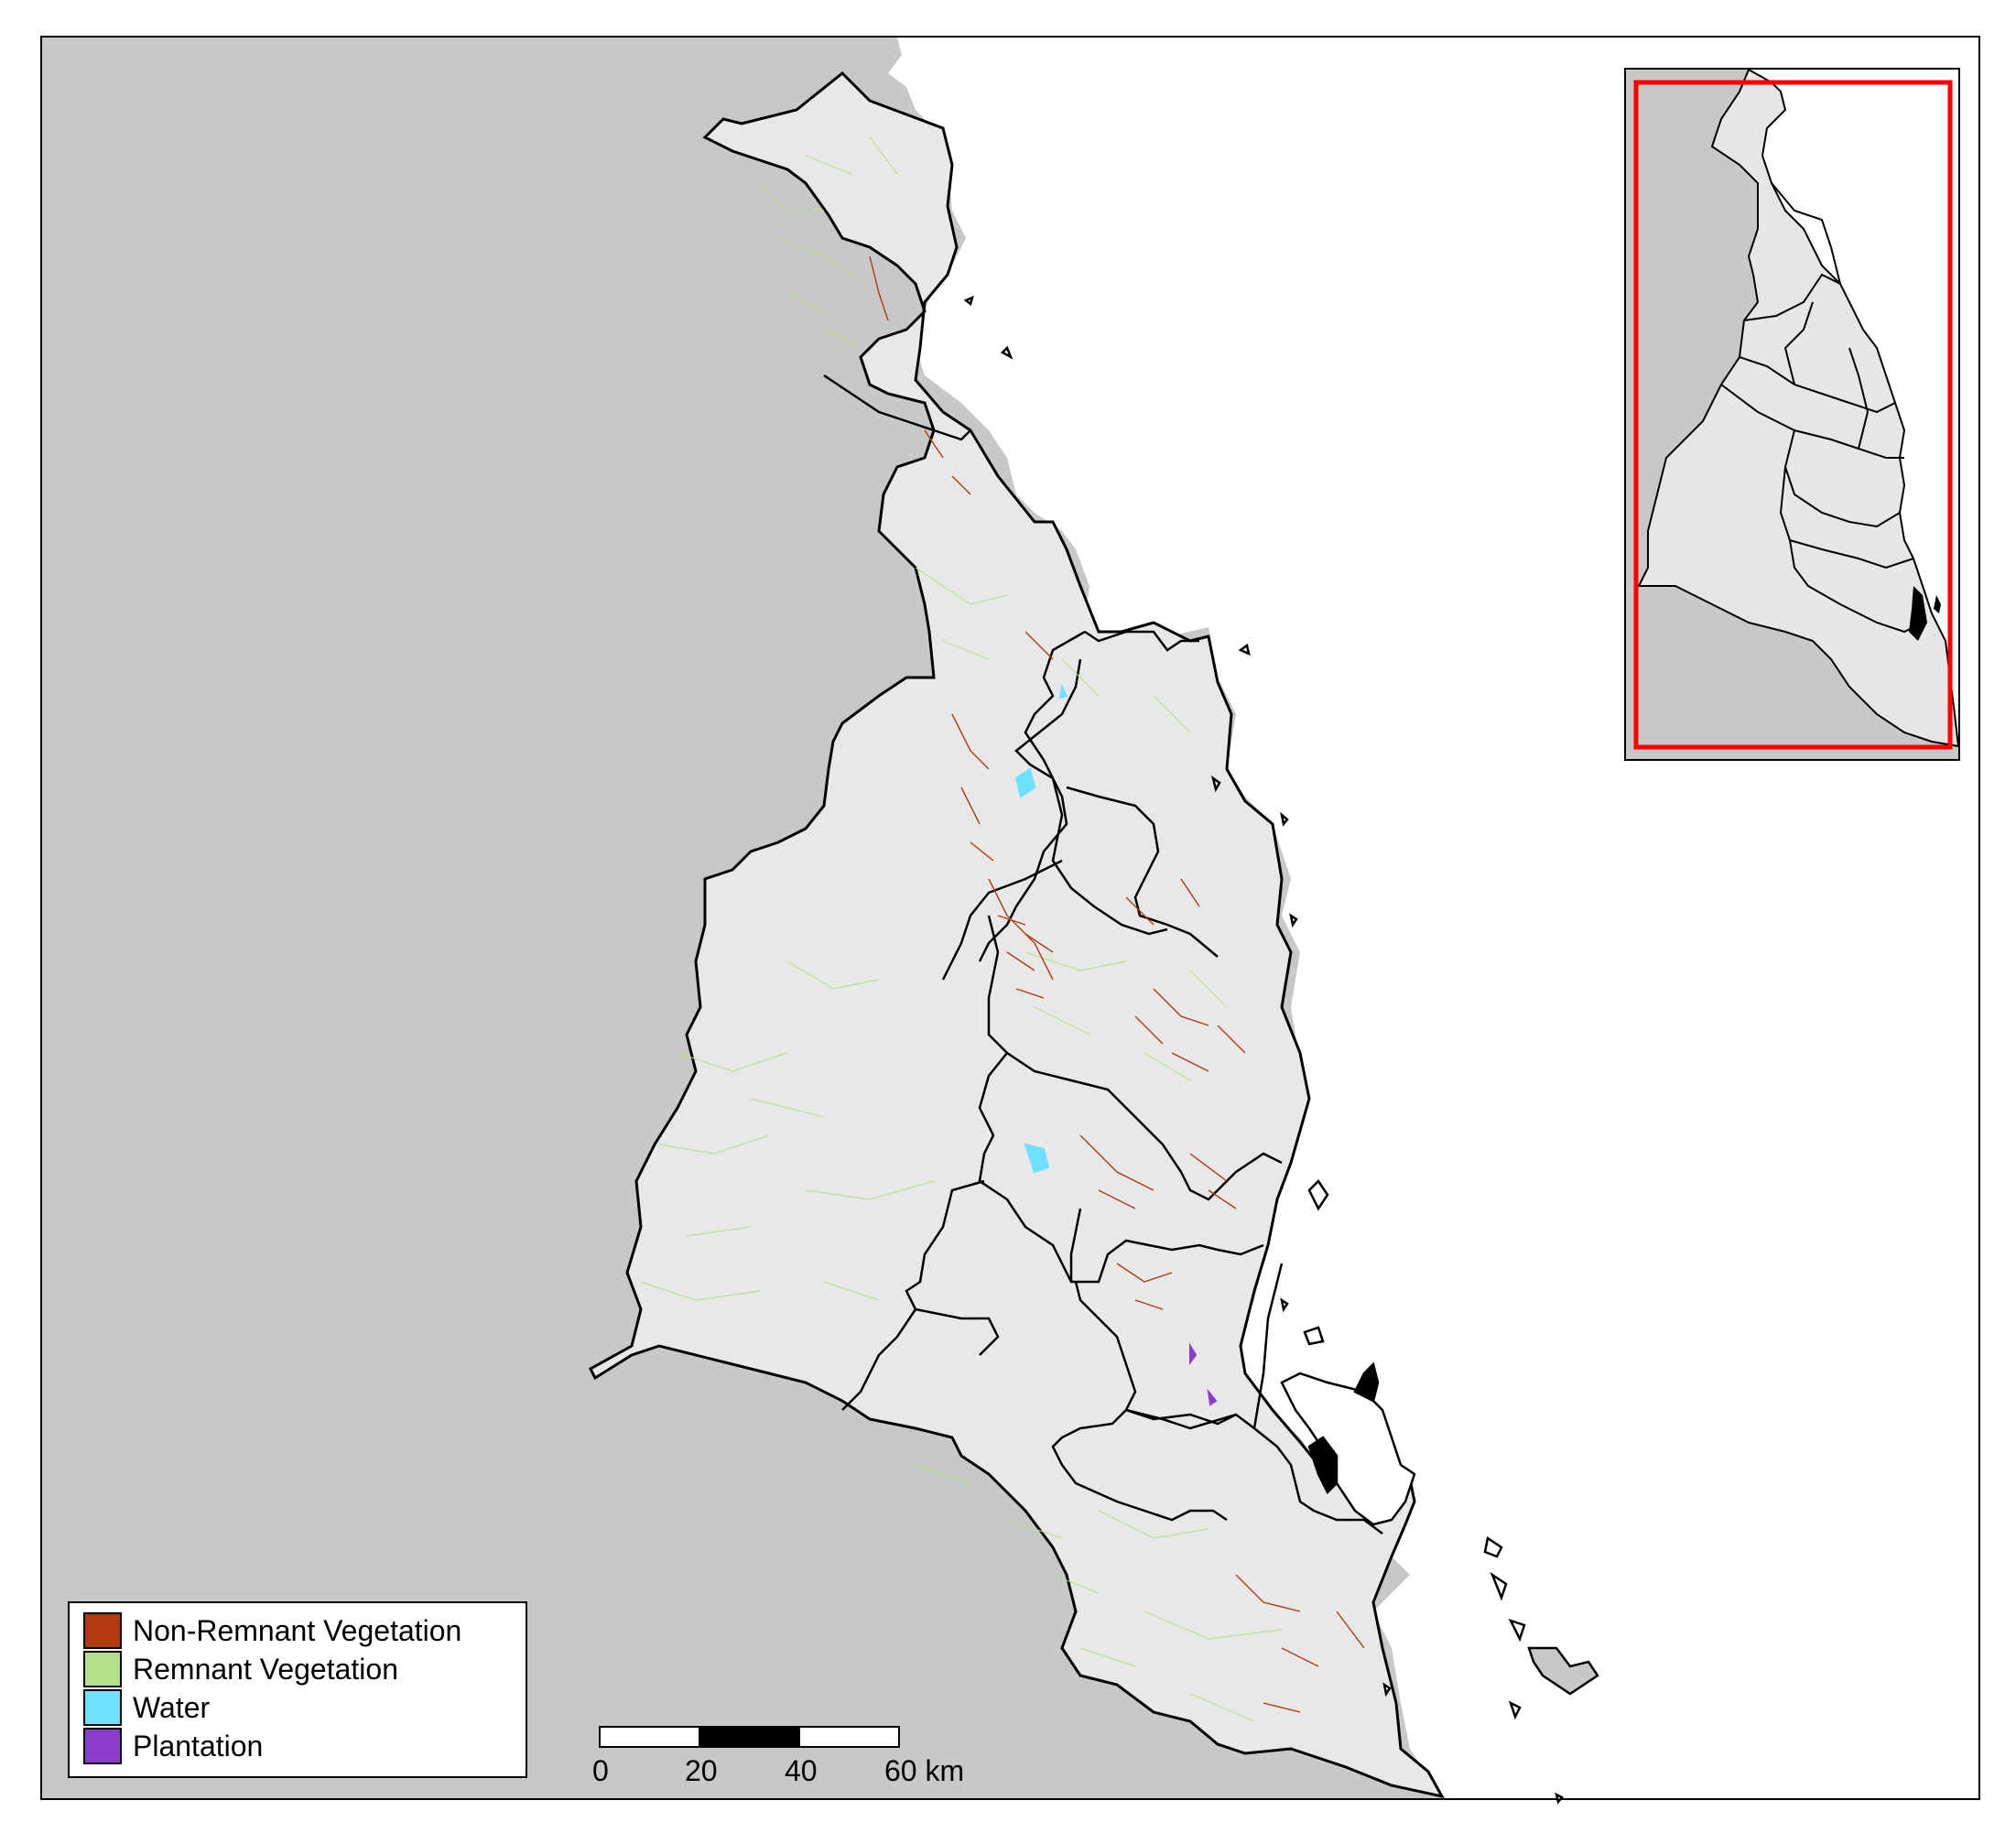 This screenshot has height=1833, width=2016. I want to click on scale-bar-tick-label: 40, so click(801, 1771).